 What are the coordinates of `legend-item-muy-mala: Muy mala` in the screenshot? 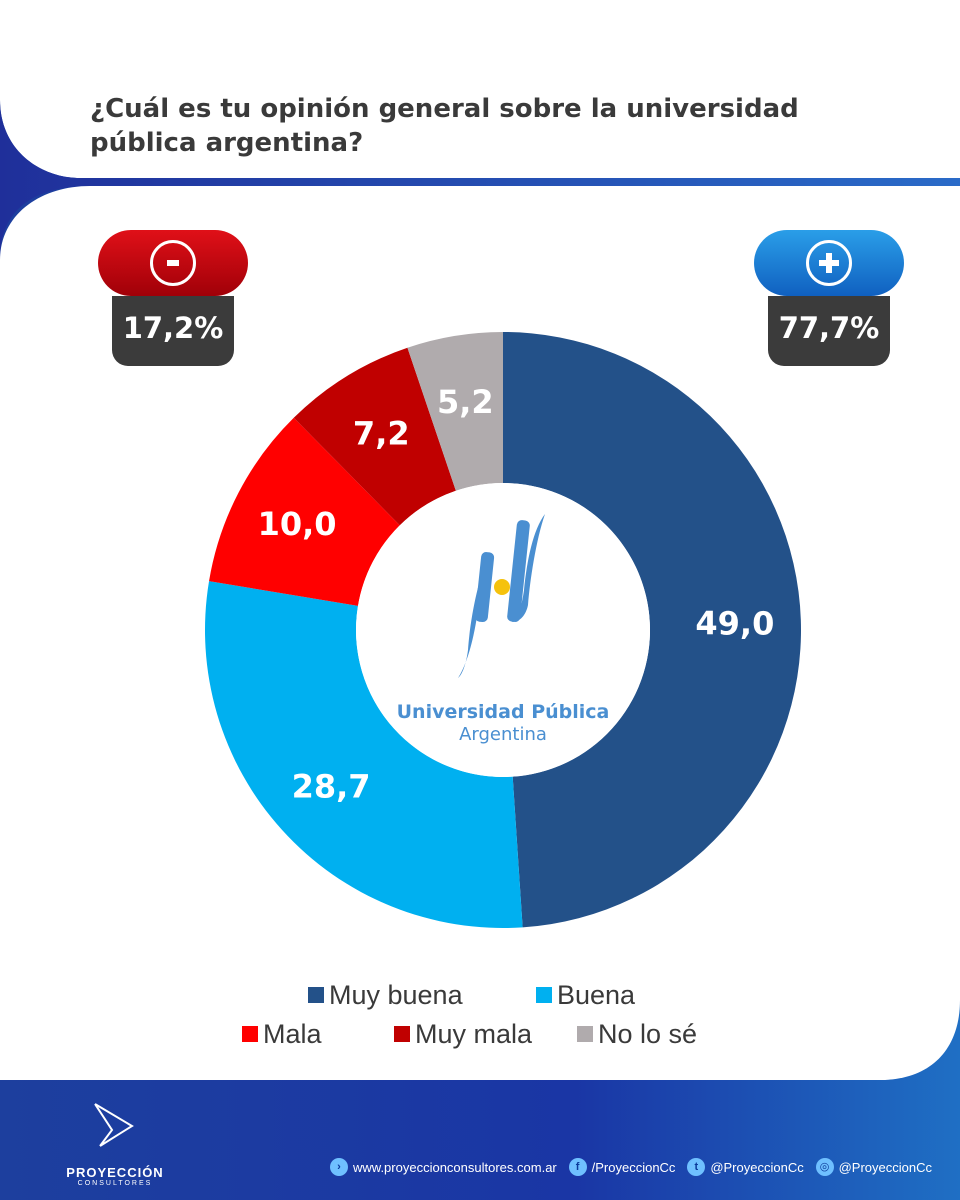 It's located at (463, 1034).